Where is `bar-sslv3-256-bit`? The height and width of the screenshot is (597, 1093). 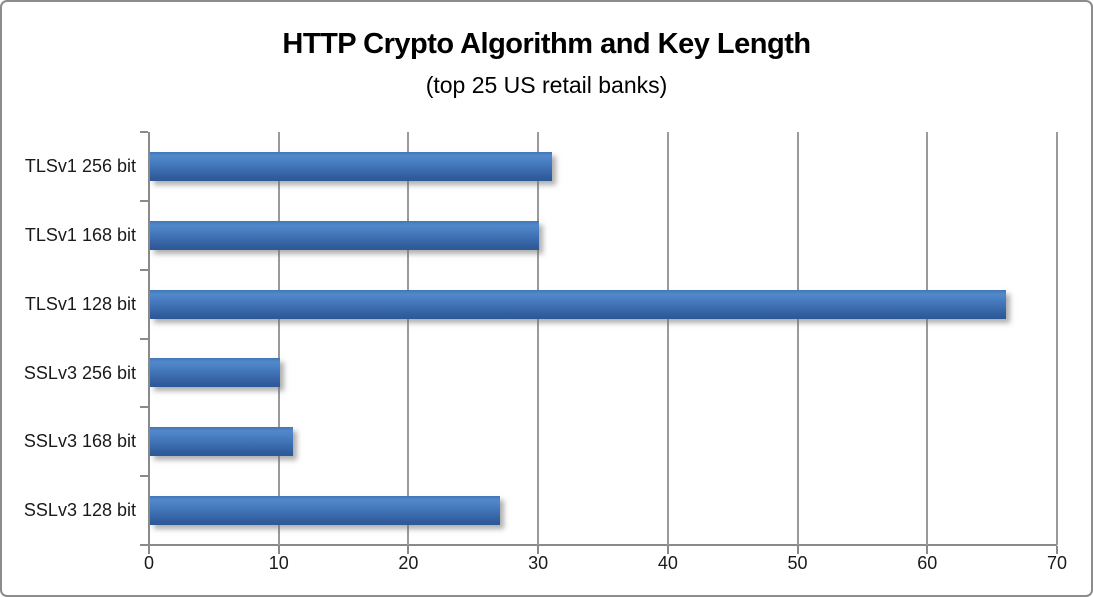 bar-sslv3-256-bit is located at coordinates (215, 373).